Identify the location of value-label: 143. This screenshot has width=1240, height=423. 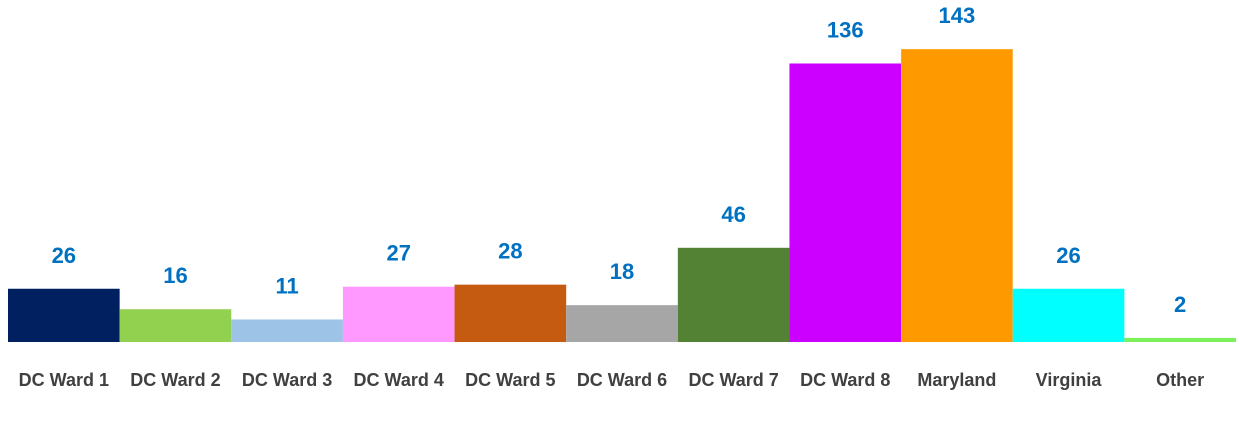
(957, 15).